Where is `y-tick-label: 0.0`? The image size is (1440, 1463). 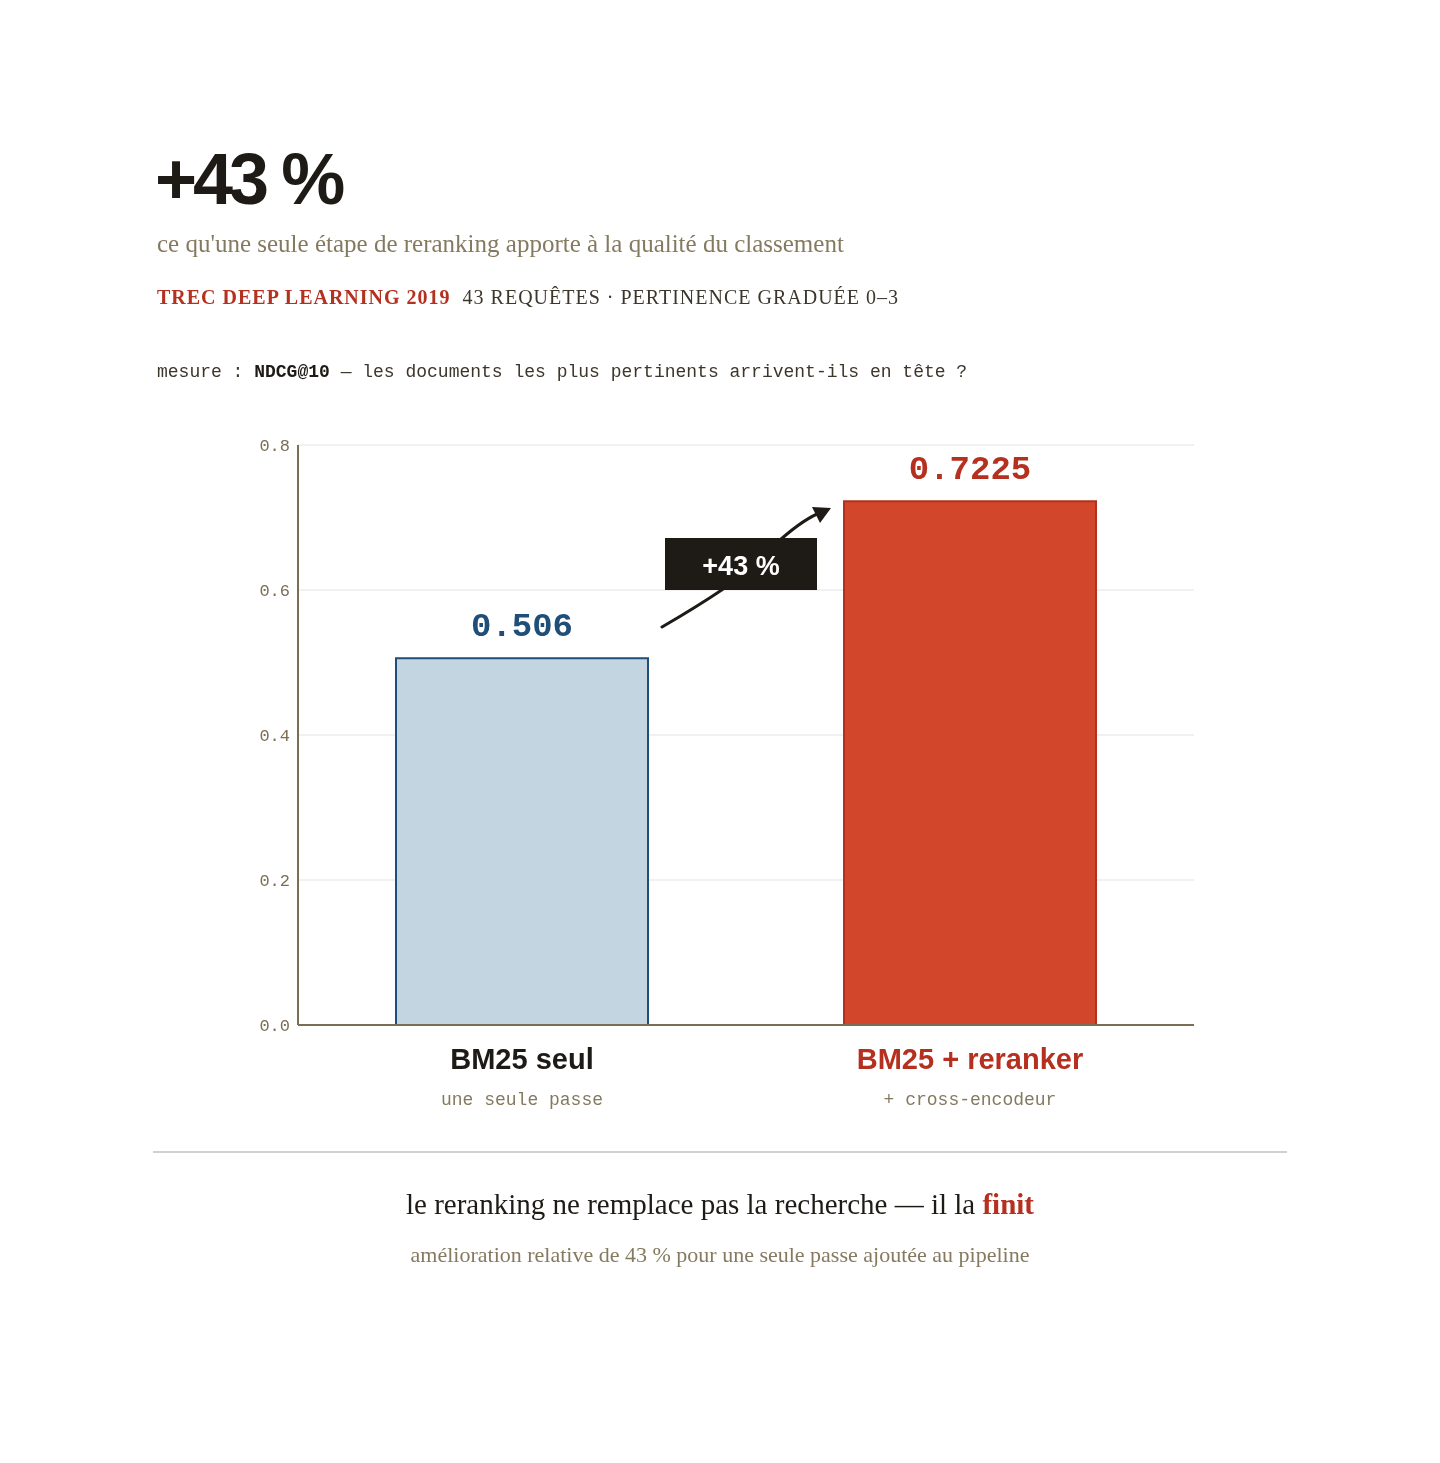
y-tick-label: 0.0 is located at coordinates (274, 1027).